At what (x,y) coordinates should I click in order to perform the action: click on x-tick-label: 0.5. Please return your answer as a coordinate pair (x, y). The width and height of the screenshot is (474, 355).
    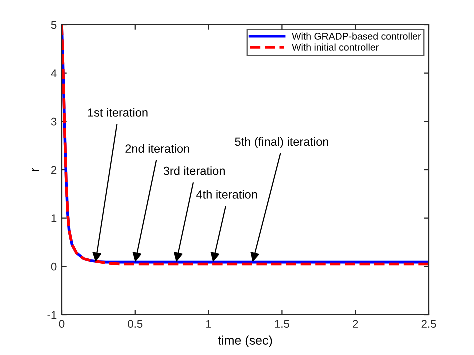
    Looking at the image, I should click on (135, 324).